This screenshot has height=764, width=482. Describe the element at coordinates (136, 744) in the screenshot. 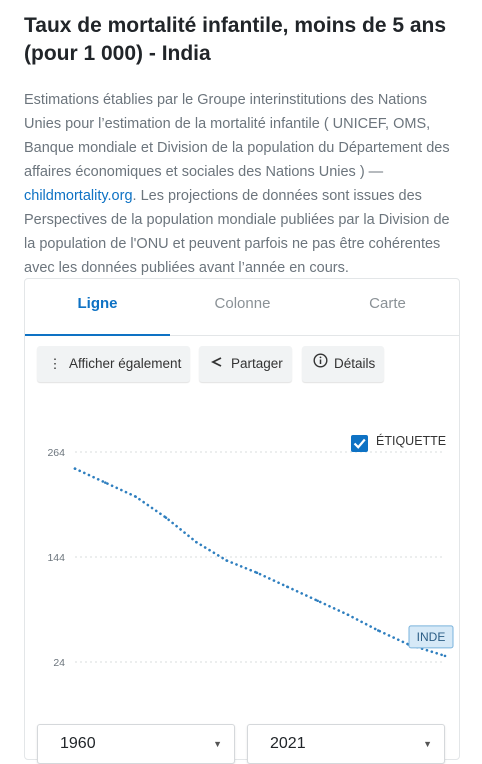

I see `start-year-select: 1960 ▼` at that location.